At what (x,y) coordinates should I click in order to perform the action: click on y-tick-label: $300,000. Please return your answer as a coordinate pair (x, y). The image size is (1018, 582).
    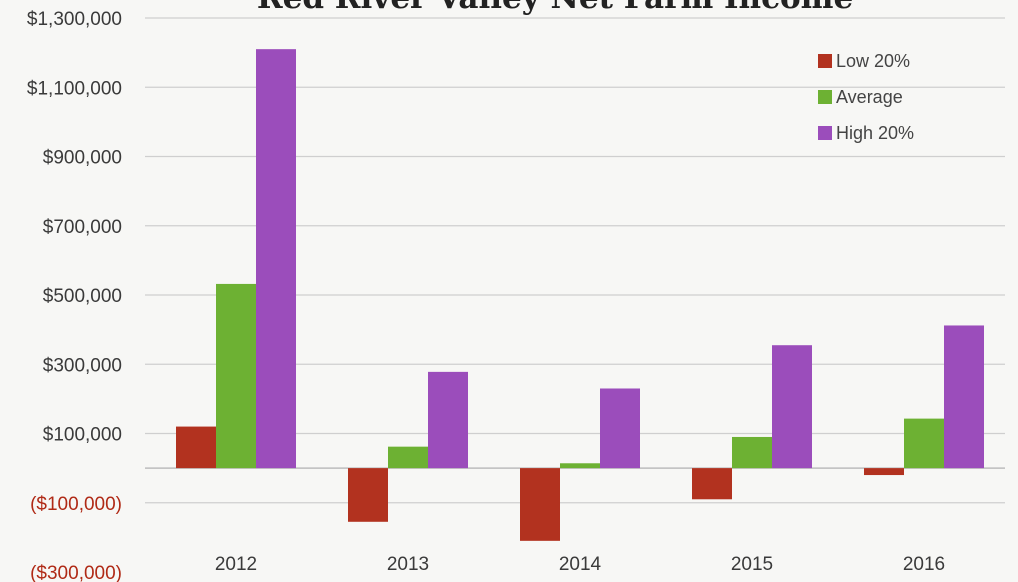
    Looking at the image, I should click on (82, 365).